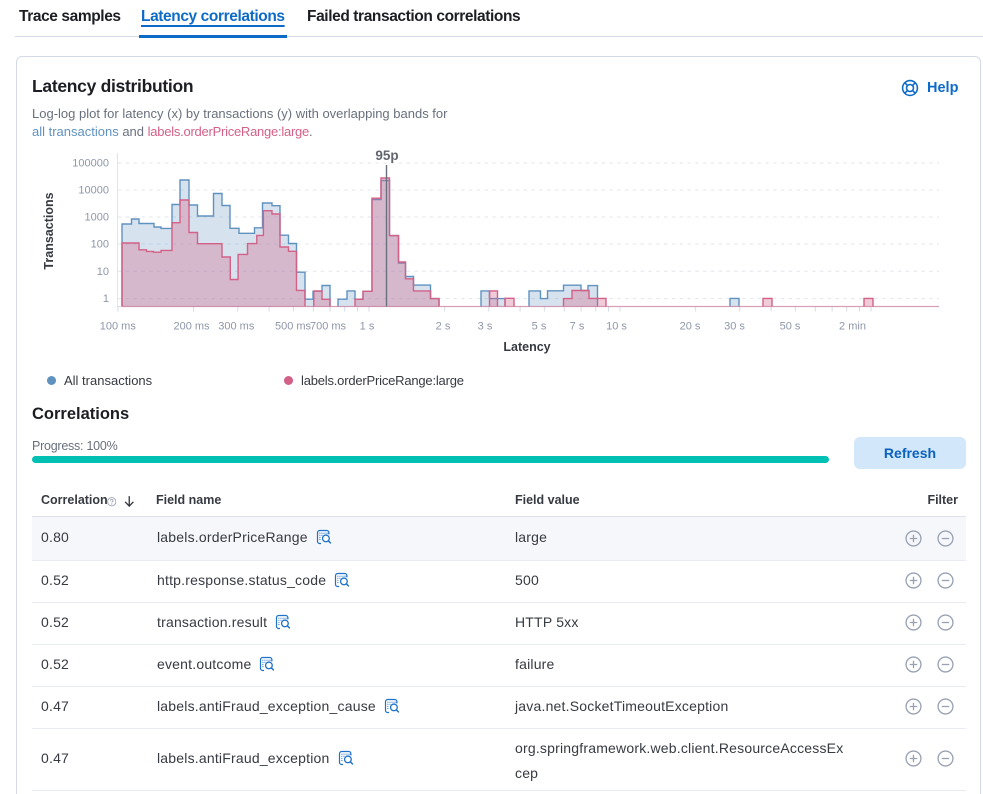 Image resolution: width=983 pixels, height=794 pixels. What do you see at coordinates (734, 327) in the screenshot?
I see `svg-text: 30 s` at bounding box center [734, 327].